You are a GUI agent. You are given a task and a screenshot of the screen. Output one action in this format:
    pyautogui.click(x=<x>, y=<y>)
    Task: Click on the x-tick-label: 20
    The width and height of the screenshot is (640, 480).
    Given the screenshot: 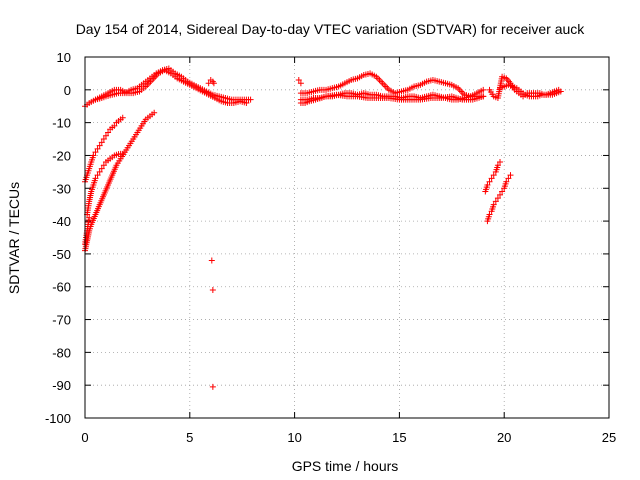 What is the action you would take?
    pyautogui.click(x=504, y=437)
    